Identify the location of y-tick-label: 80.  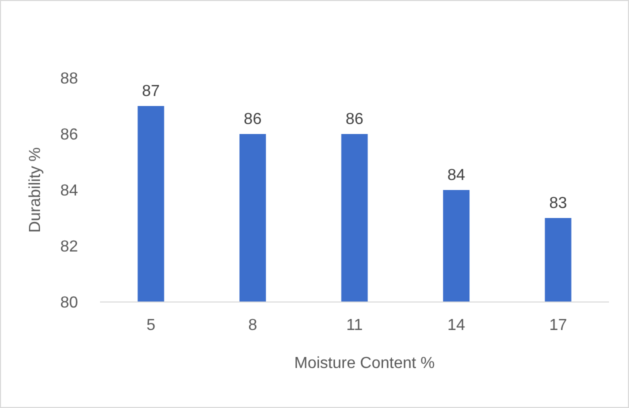
(69, 303).